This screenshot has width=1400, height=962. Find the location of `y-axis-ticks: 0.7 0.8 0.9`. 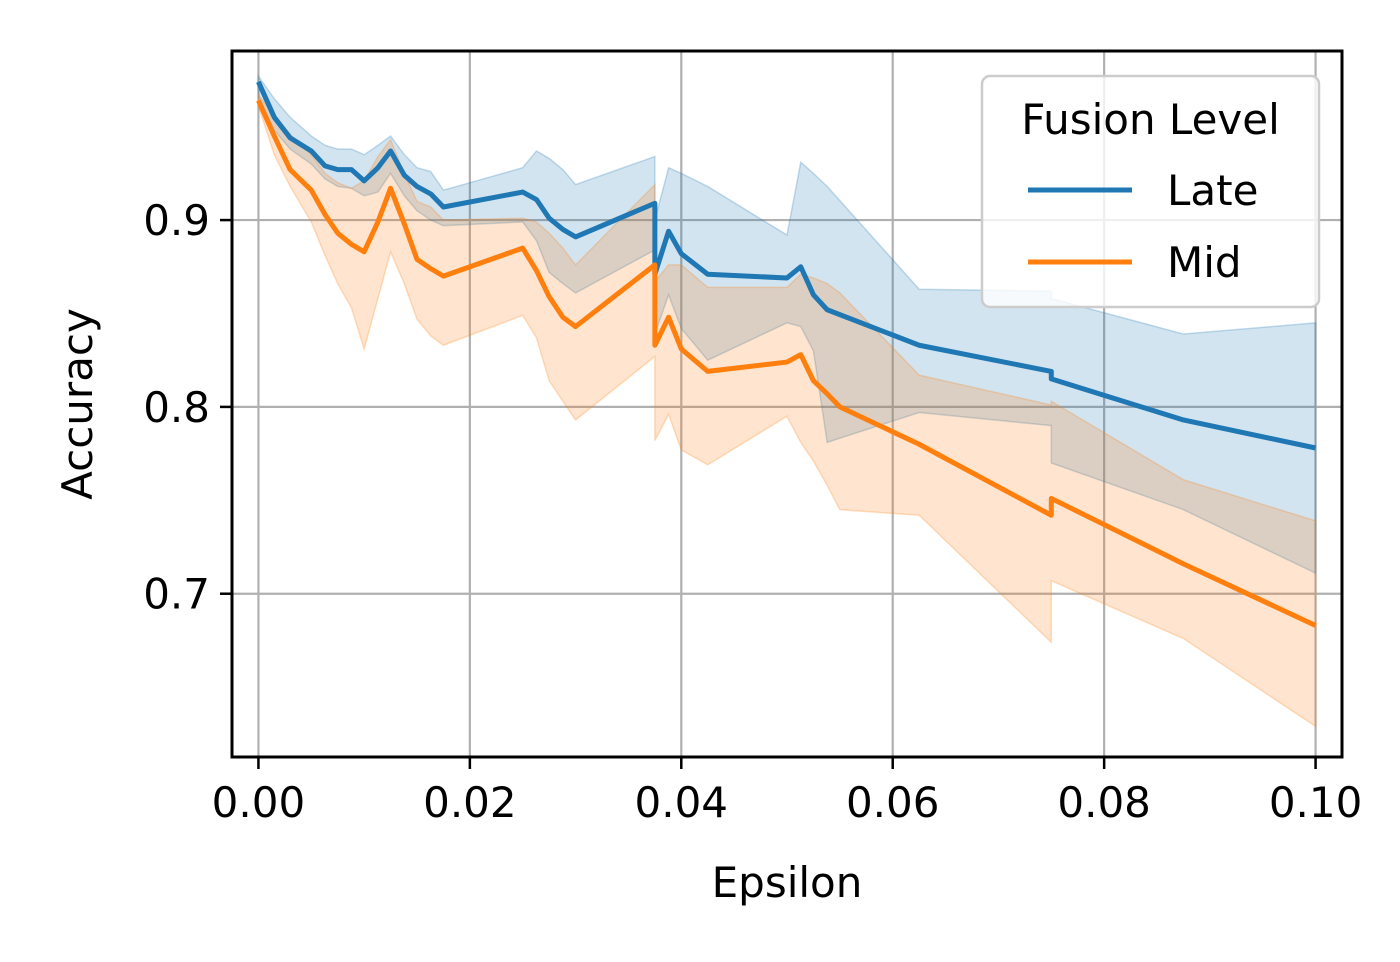

y-axis-ticks: 0.7 0.8 0.9 is located at coordinates (187, 407).